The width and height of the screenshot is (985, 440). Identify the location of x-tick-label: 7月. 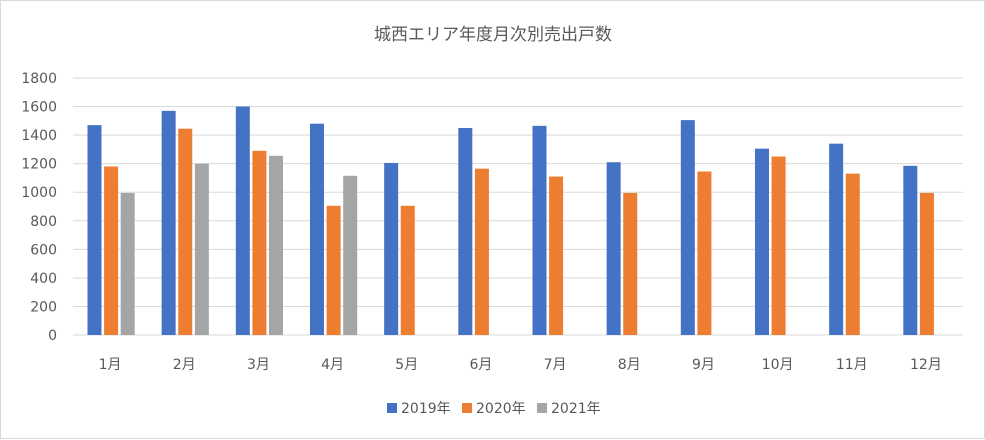
(555, 365).